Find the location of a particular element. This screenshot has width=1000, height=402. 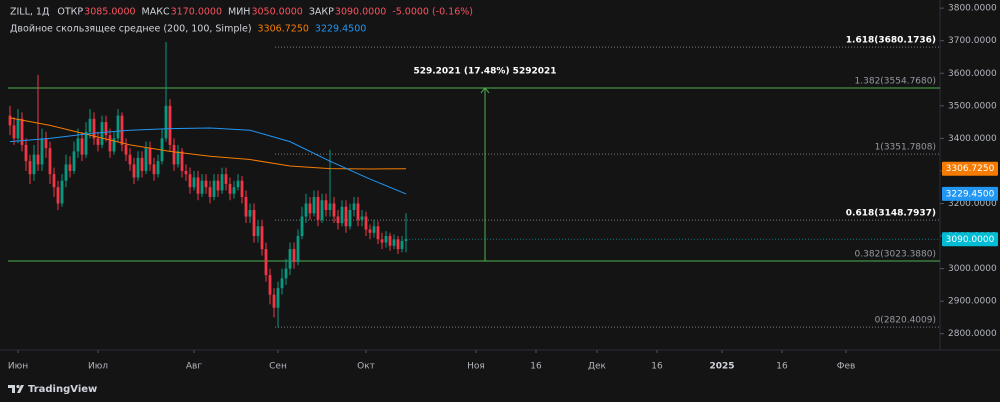

y-tick-label: 3400.0000 is located at coordinates (972, 139).